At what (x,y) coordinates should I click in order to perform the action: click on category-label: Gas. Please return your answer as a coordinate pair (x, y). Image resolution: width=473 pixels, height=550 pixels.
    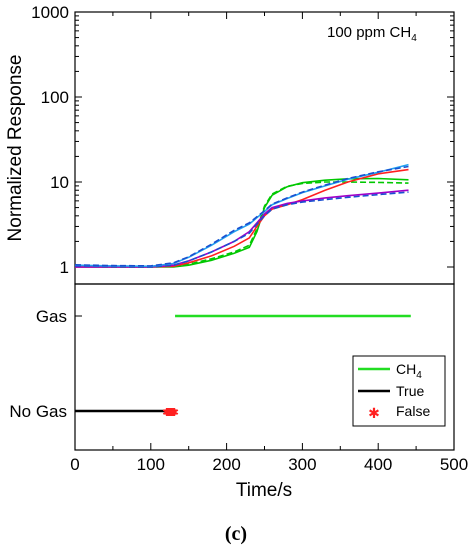
    Looking at the image, I should click on (51, 316).